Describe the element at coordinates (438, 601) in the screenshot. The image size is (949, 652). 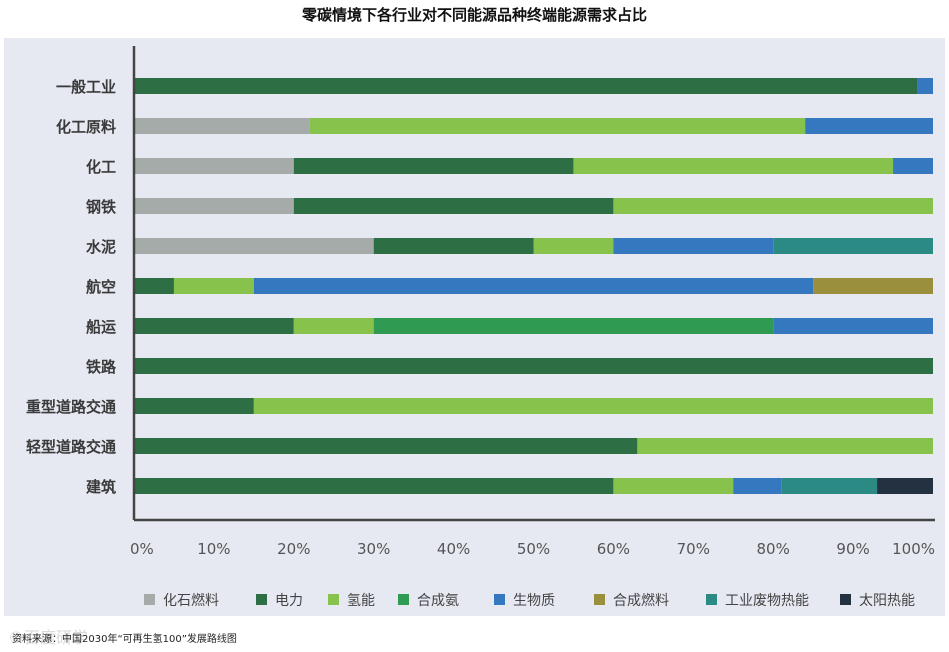
I see `legend-label: 合成氨` at that location.